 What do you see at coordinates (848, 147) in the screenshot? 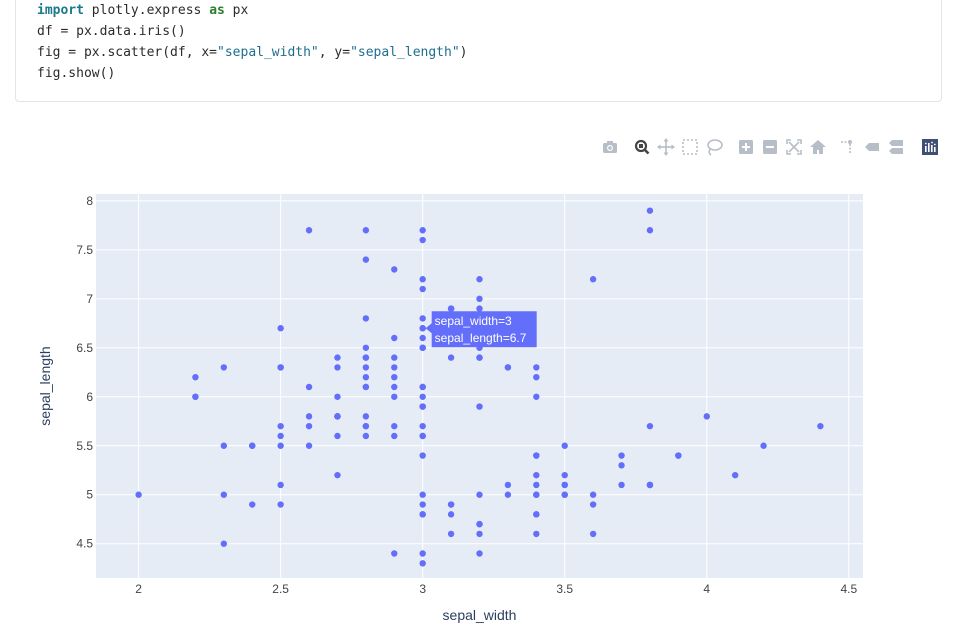
I see `spike-lines-icon` at bounding box center [848, 147].